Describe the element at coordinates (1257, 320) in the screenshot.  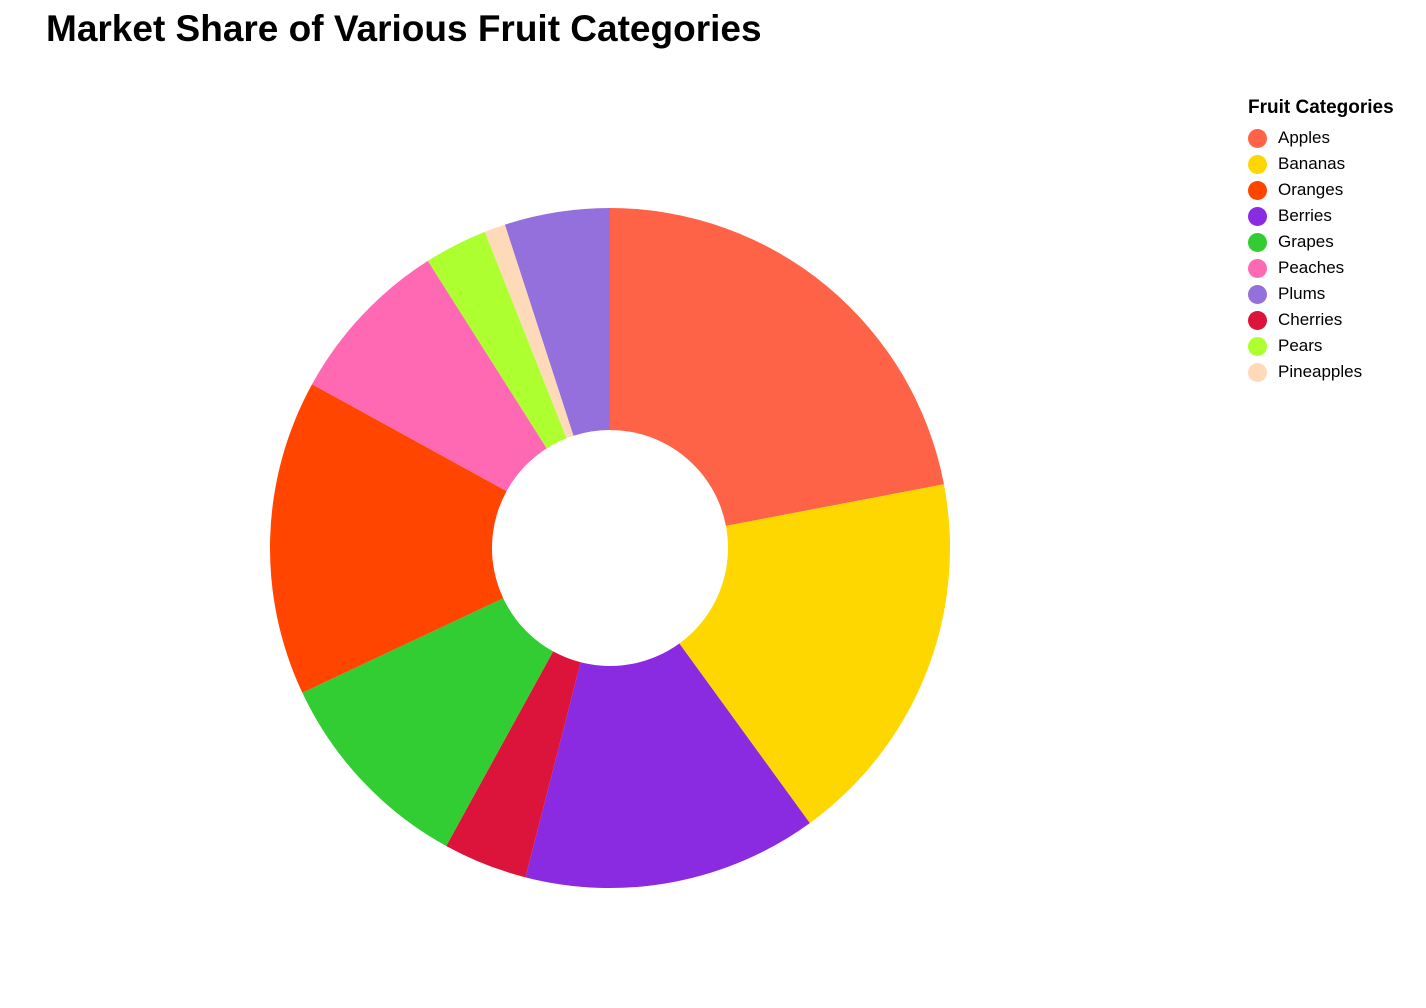
I see `legend-swatch-cherries` at that location.